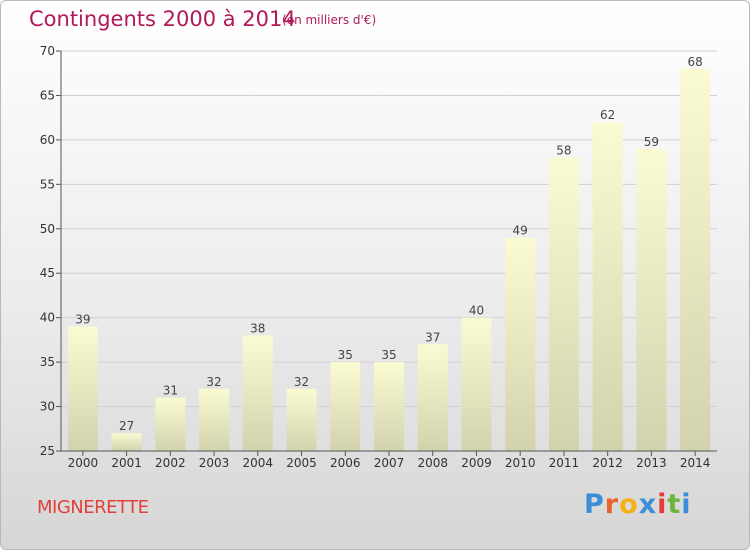 The height and width of the screenshot is (550, 750). I want to click on bar-2001, so click(126, 442).